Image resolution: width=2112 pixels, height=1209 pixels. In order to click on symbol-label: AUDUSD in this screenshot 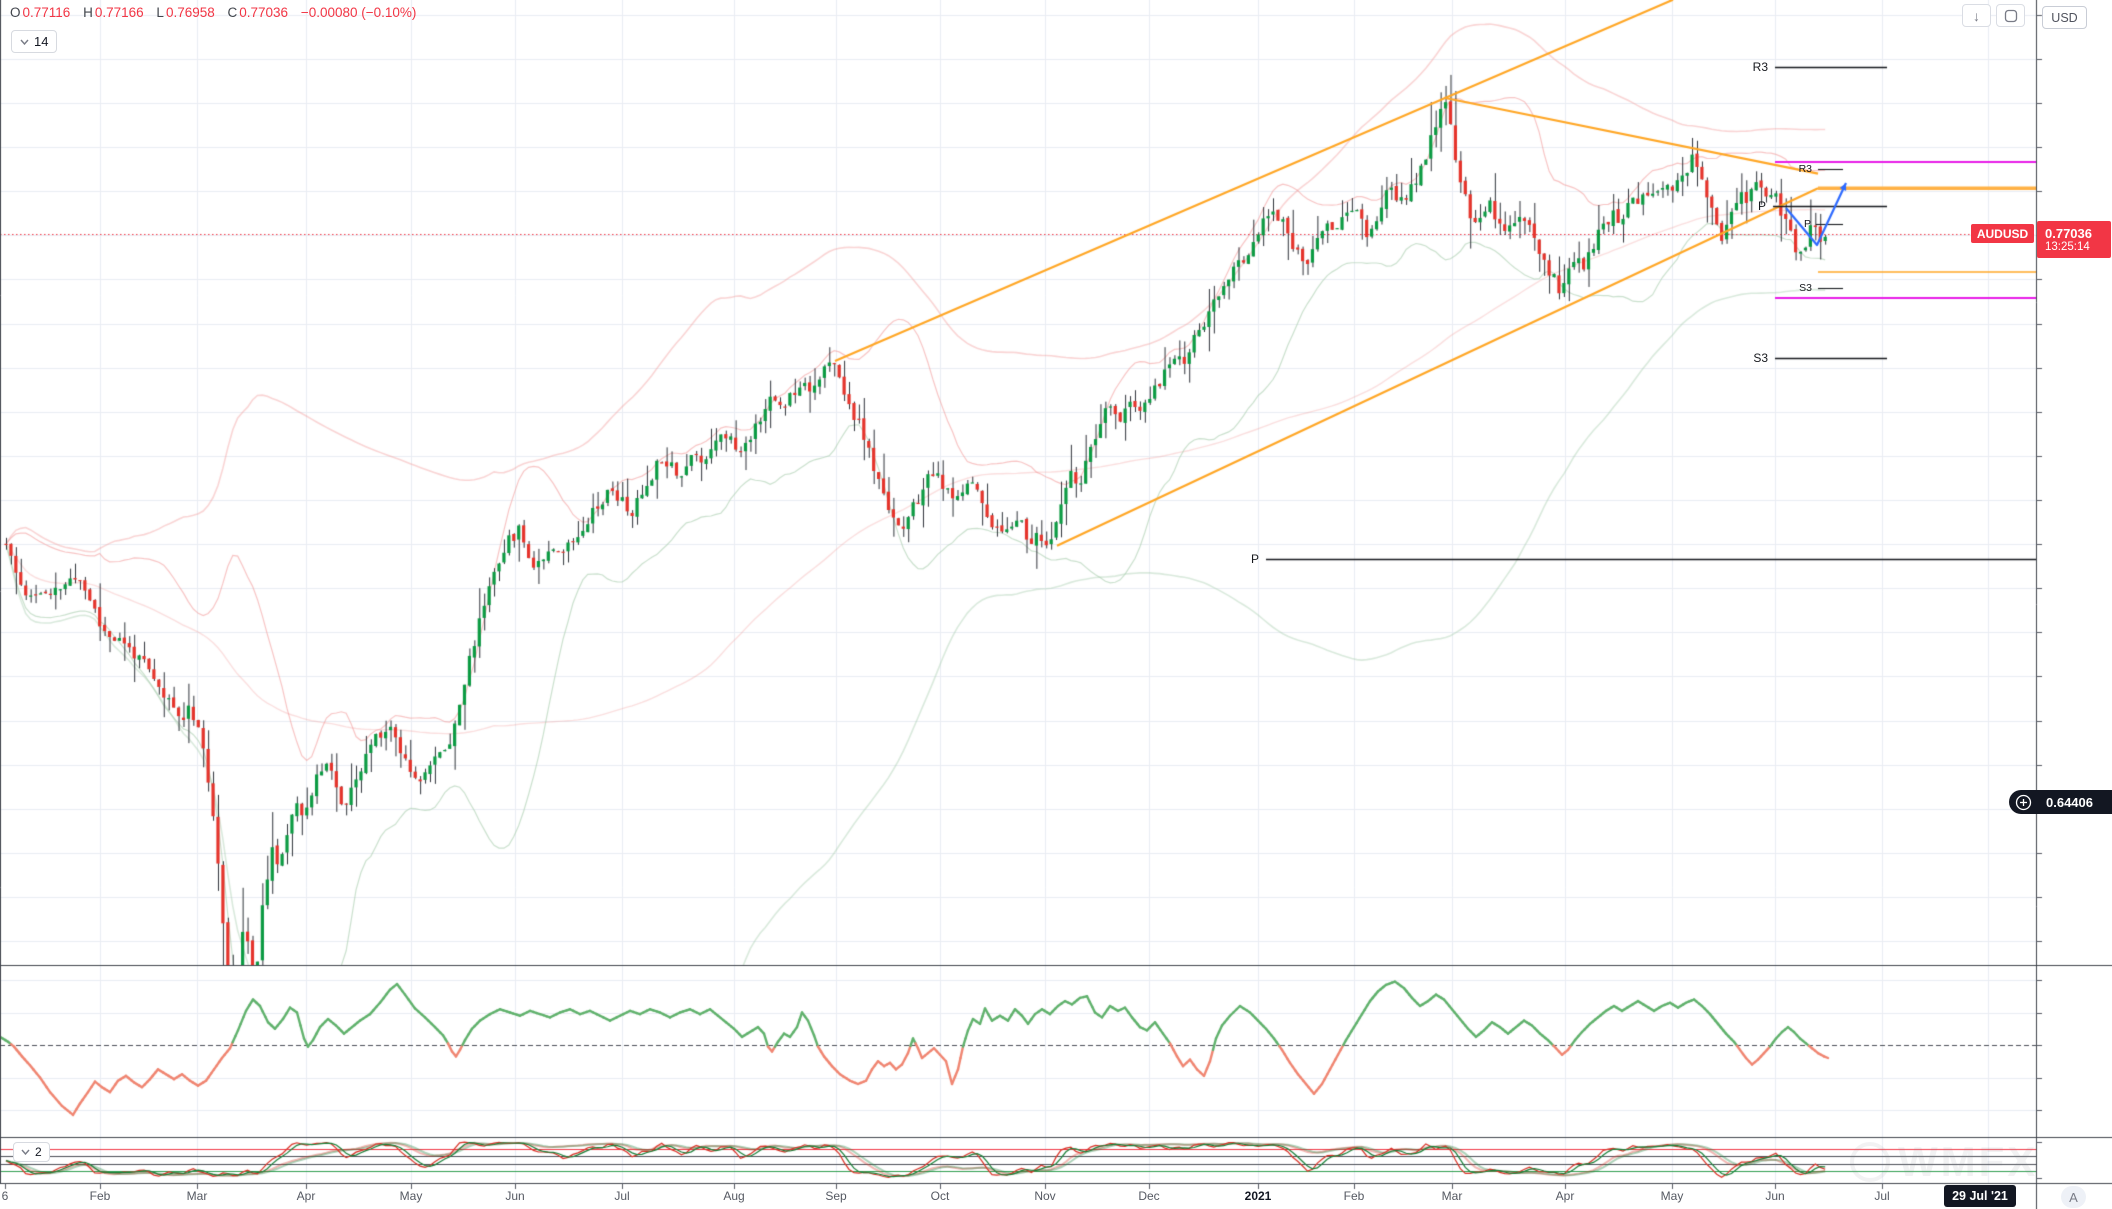, I will do `click(2002, 233)`.